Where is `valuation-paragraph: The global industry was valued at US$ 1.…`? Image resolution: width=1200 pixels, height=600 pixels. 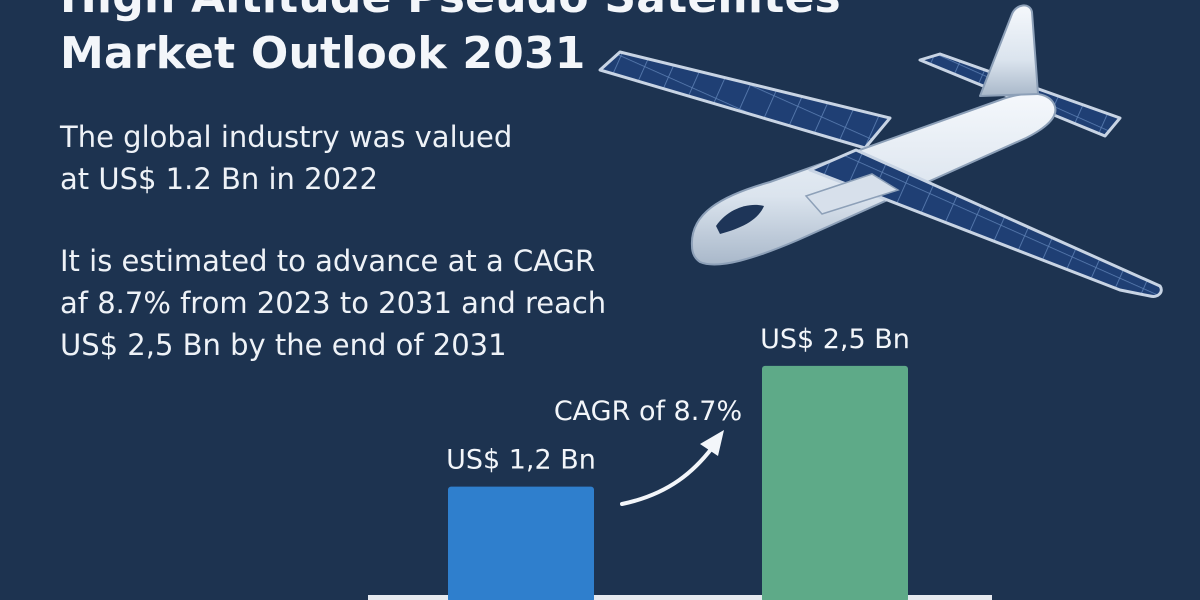
valuation-paragraph: The global industry was valued at US$ 1.… is located at coordinates (286, 158).